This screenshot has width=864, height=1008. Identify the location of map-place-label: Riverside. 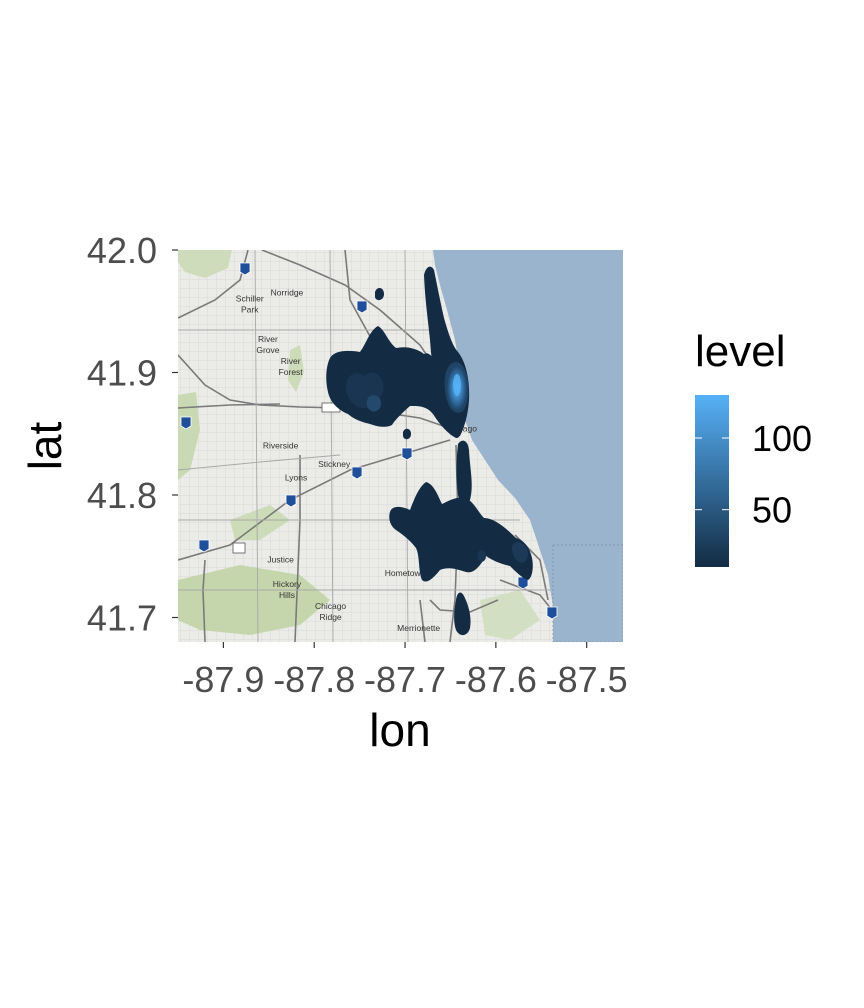
(281, 445).